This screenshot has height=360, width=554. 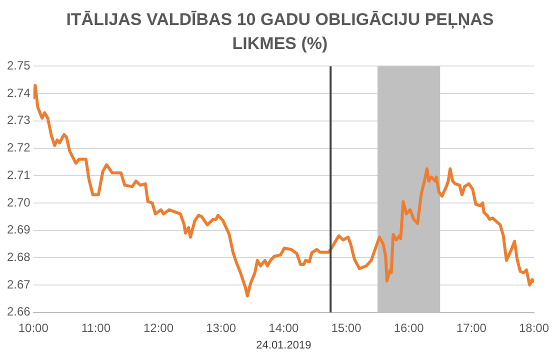 I want to click on x-tick-label: 18:00, so click(x=534, y=327).